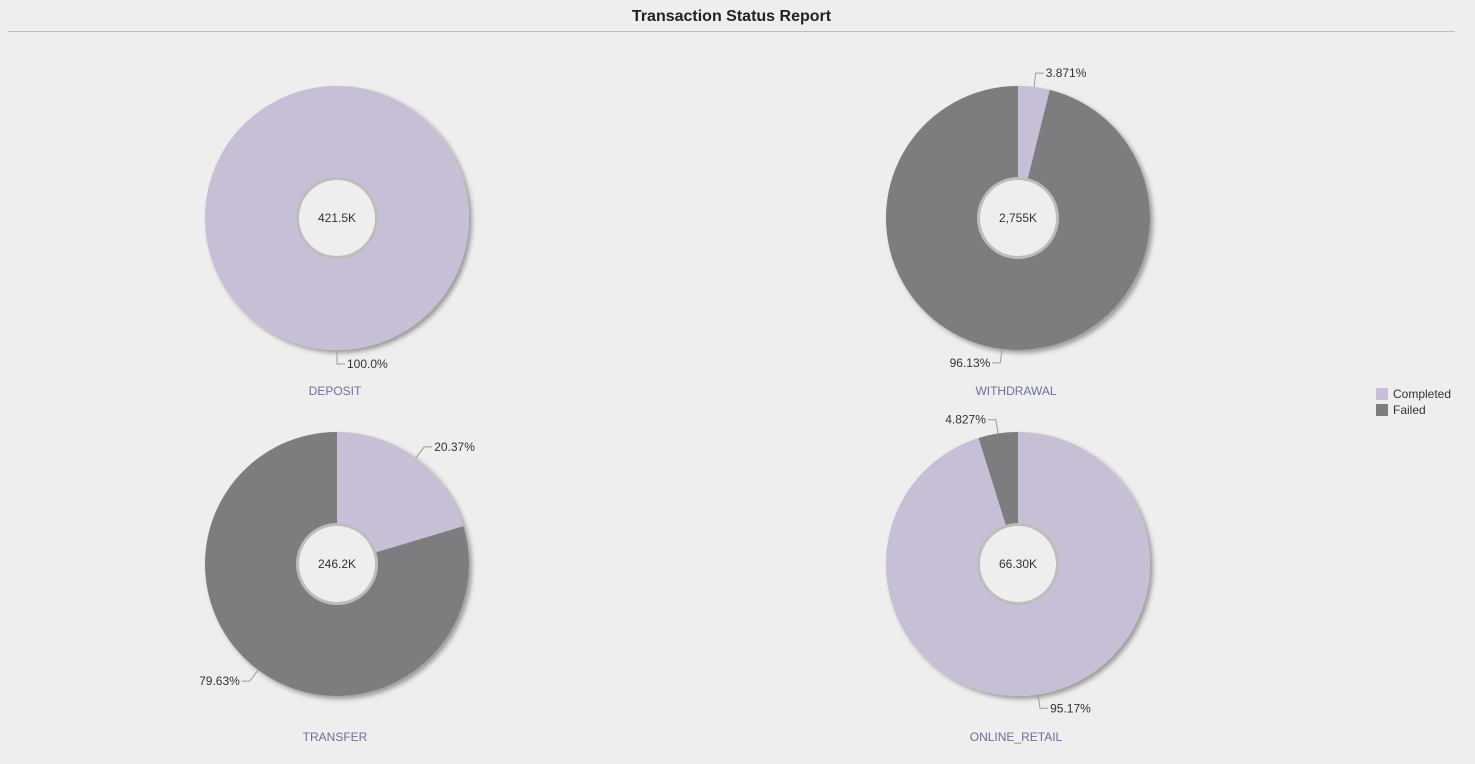  I want to click on slice-transfer-completed, so click(400, 498).